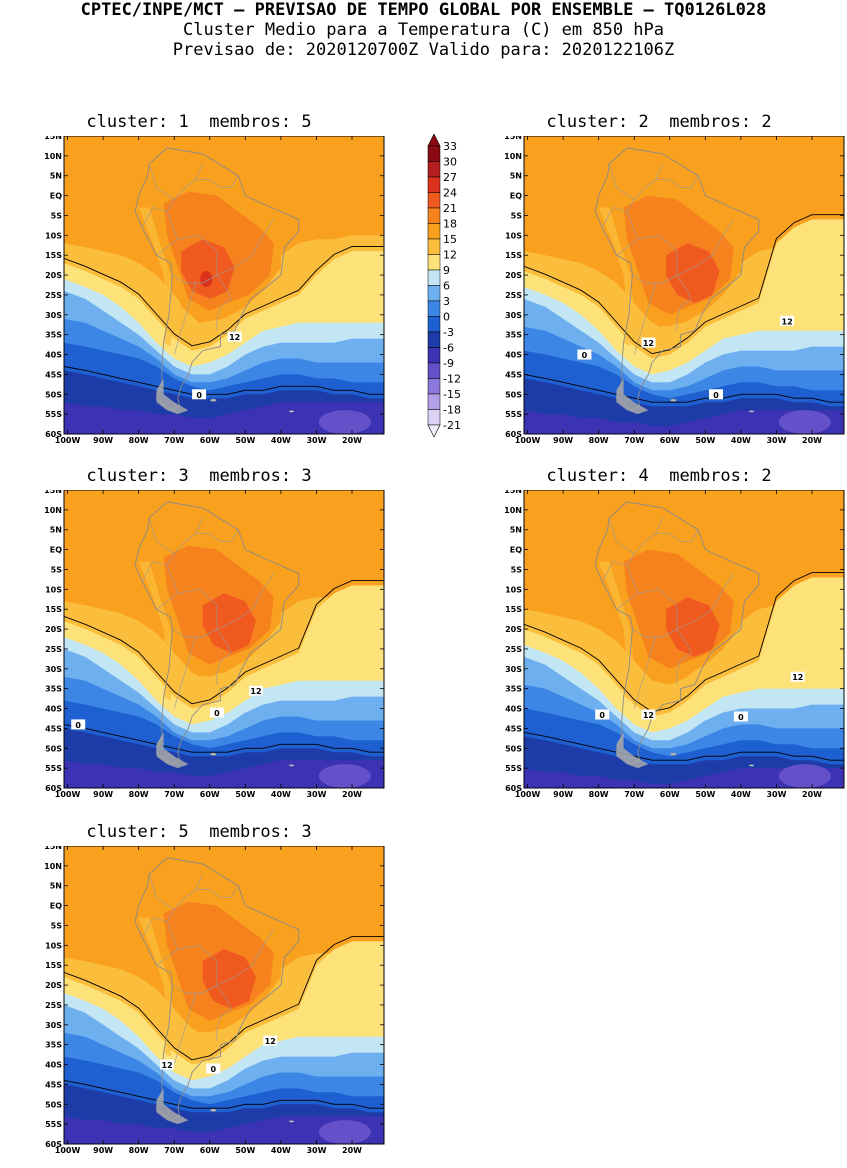 The height and width of the screenshot is (1168, 847). I want to click on colorbar-label: -18, so click(452, 410).